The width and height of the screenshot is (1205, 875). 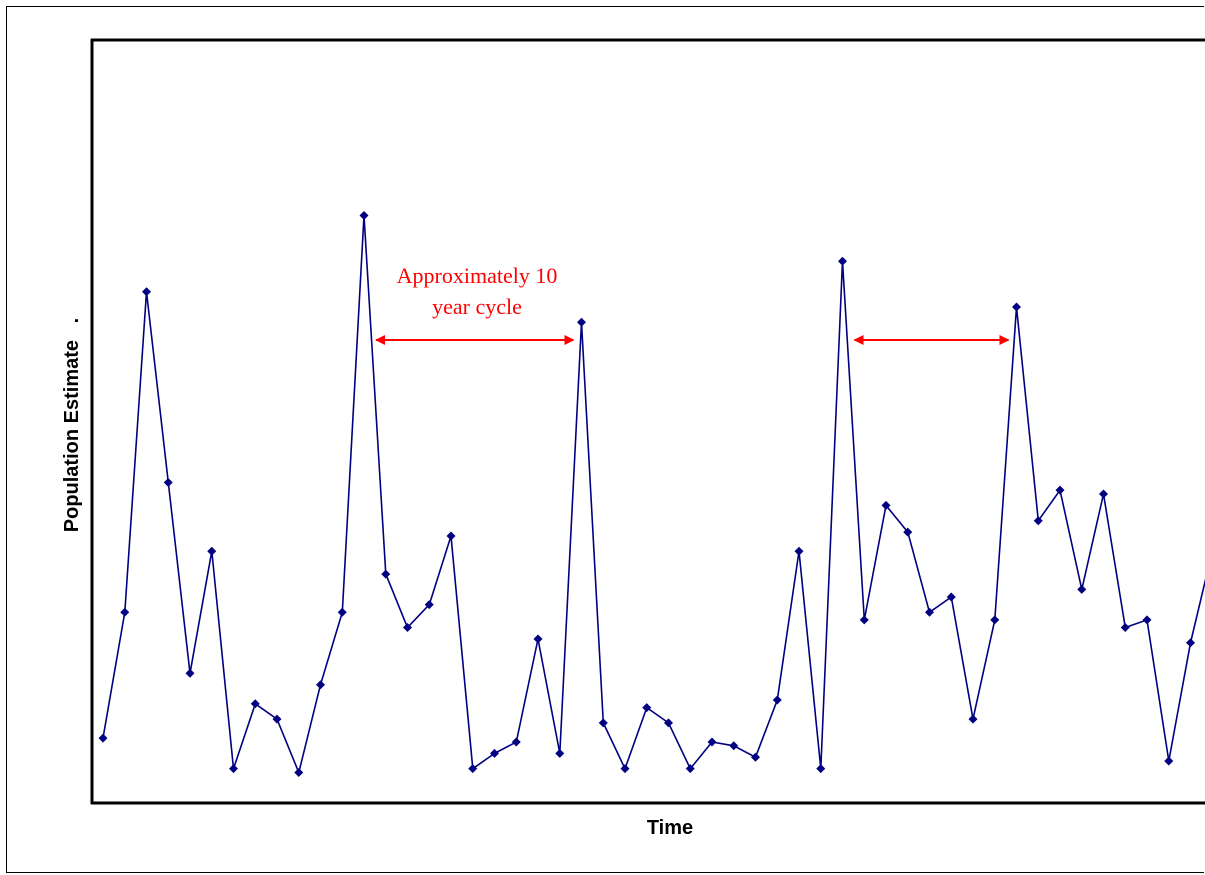 I want to click on y-axis-title: Population Estimate ., so click(x=72, y=425).